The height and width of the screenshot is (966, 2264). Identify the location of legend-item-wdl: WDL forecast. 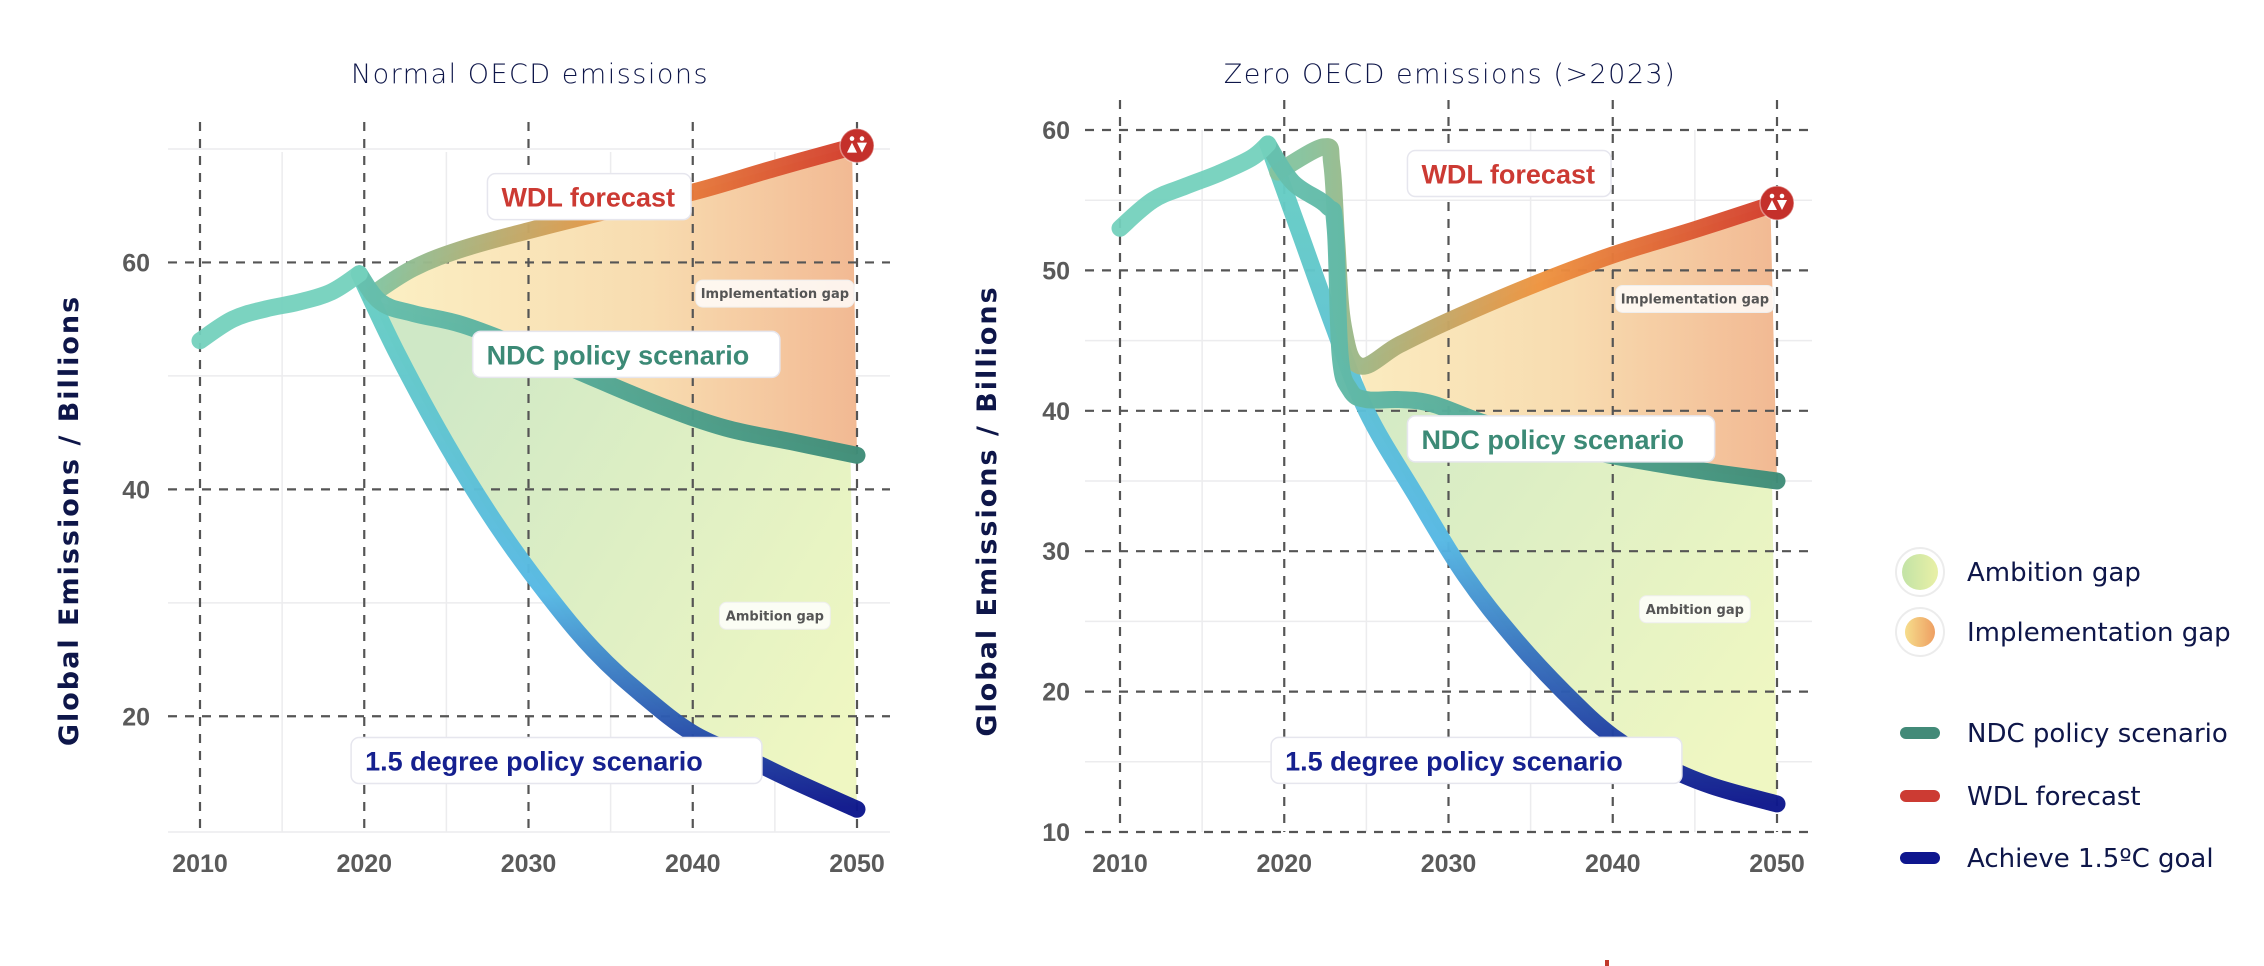
(2020, 797).